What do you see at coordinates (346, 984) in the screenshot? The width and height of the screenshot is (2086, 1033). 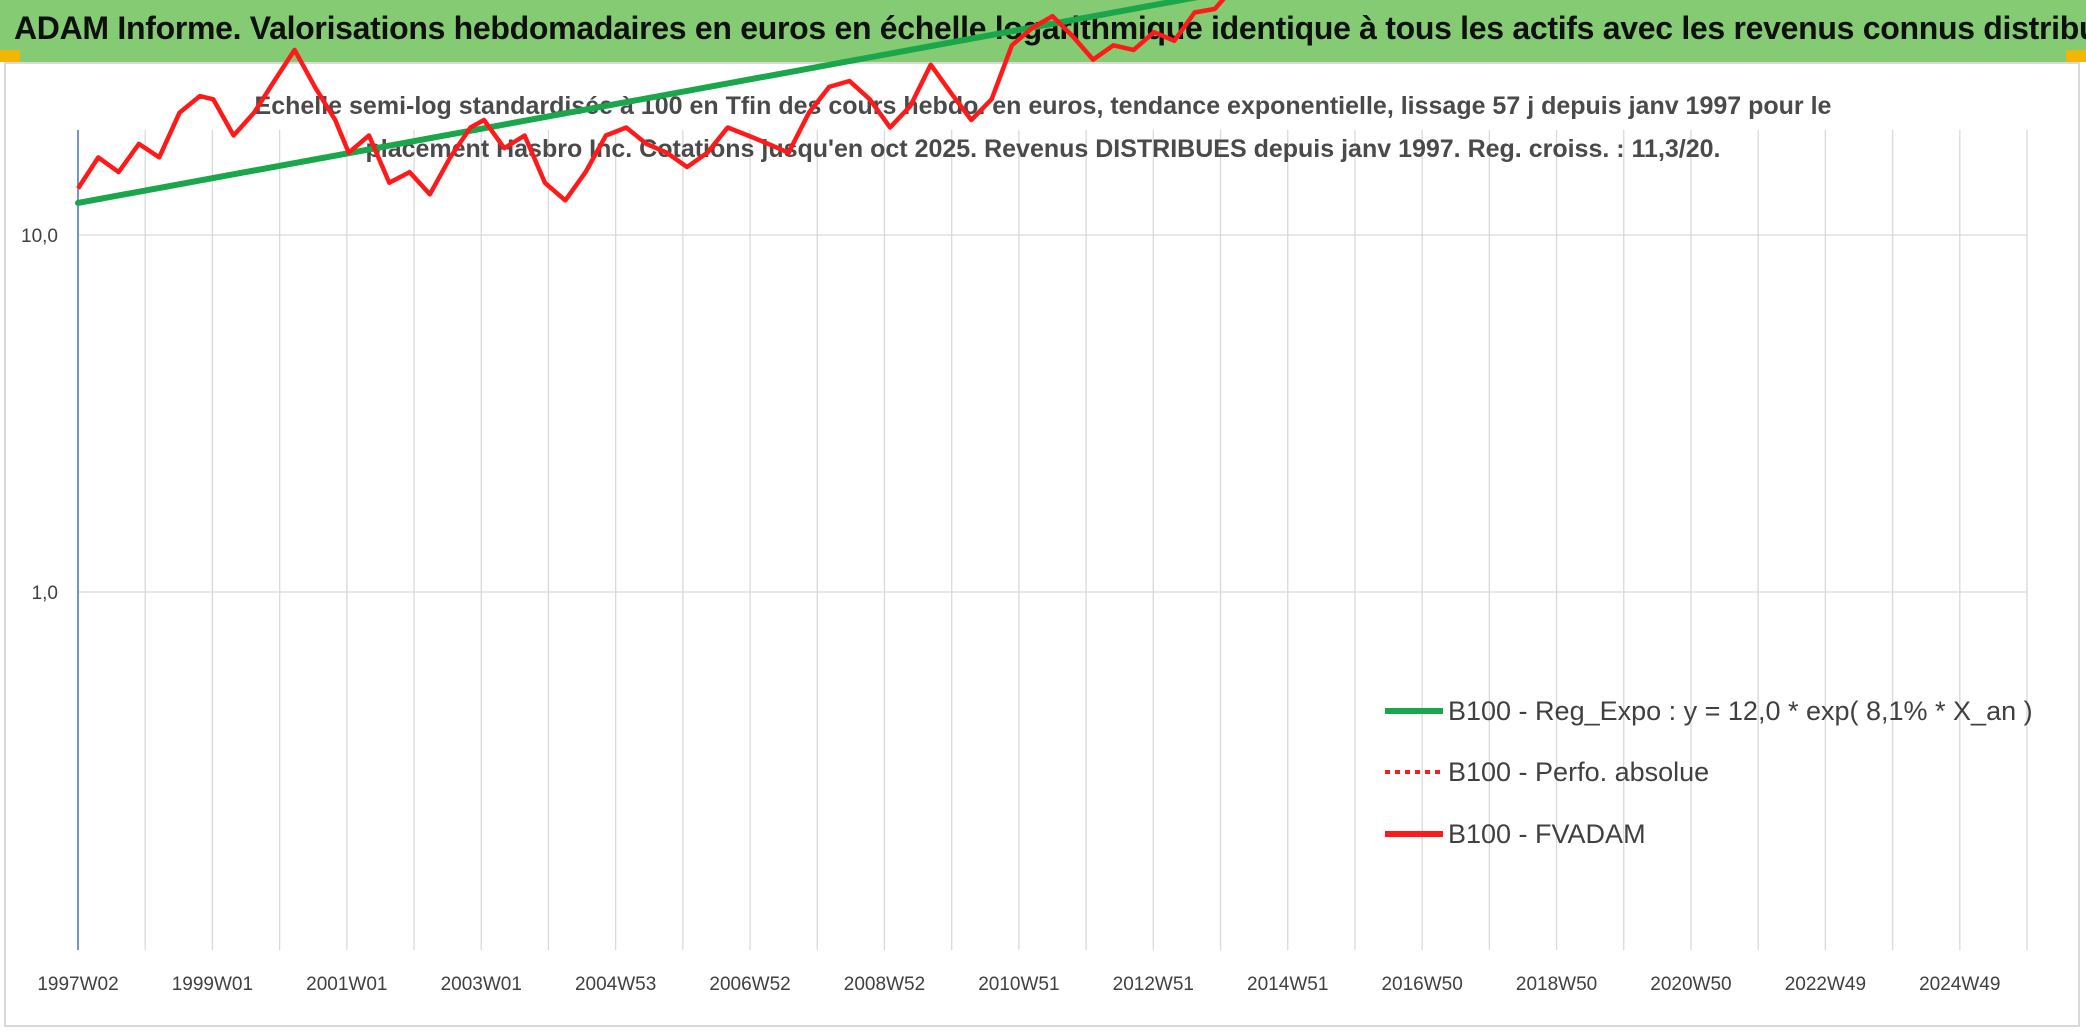 I see `x-tick-label: 2001W01` at bounding box center [346, 984].